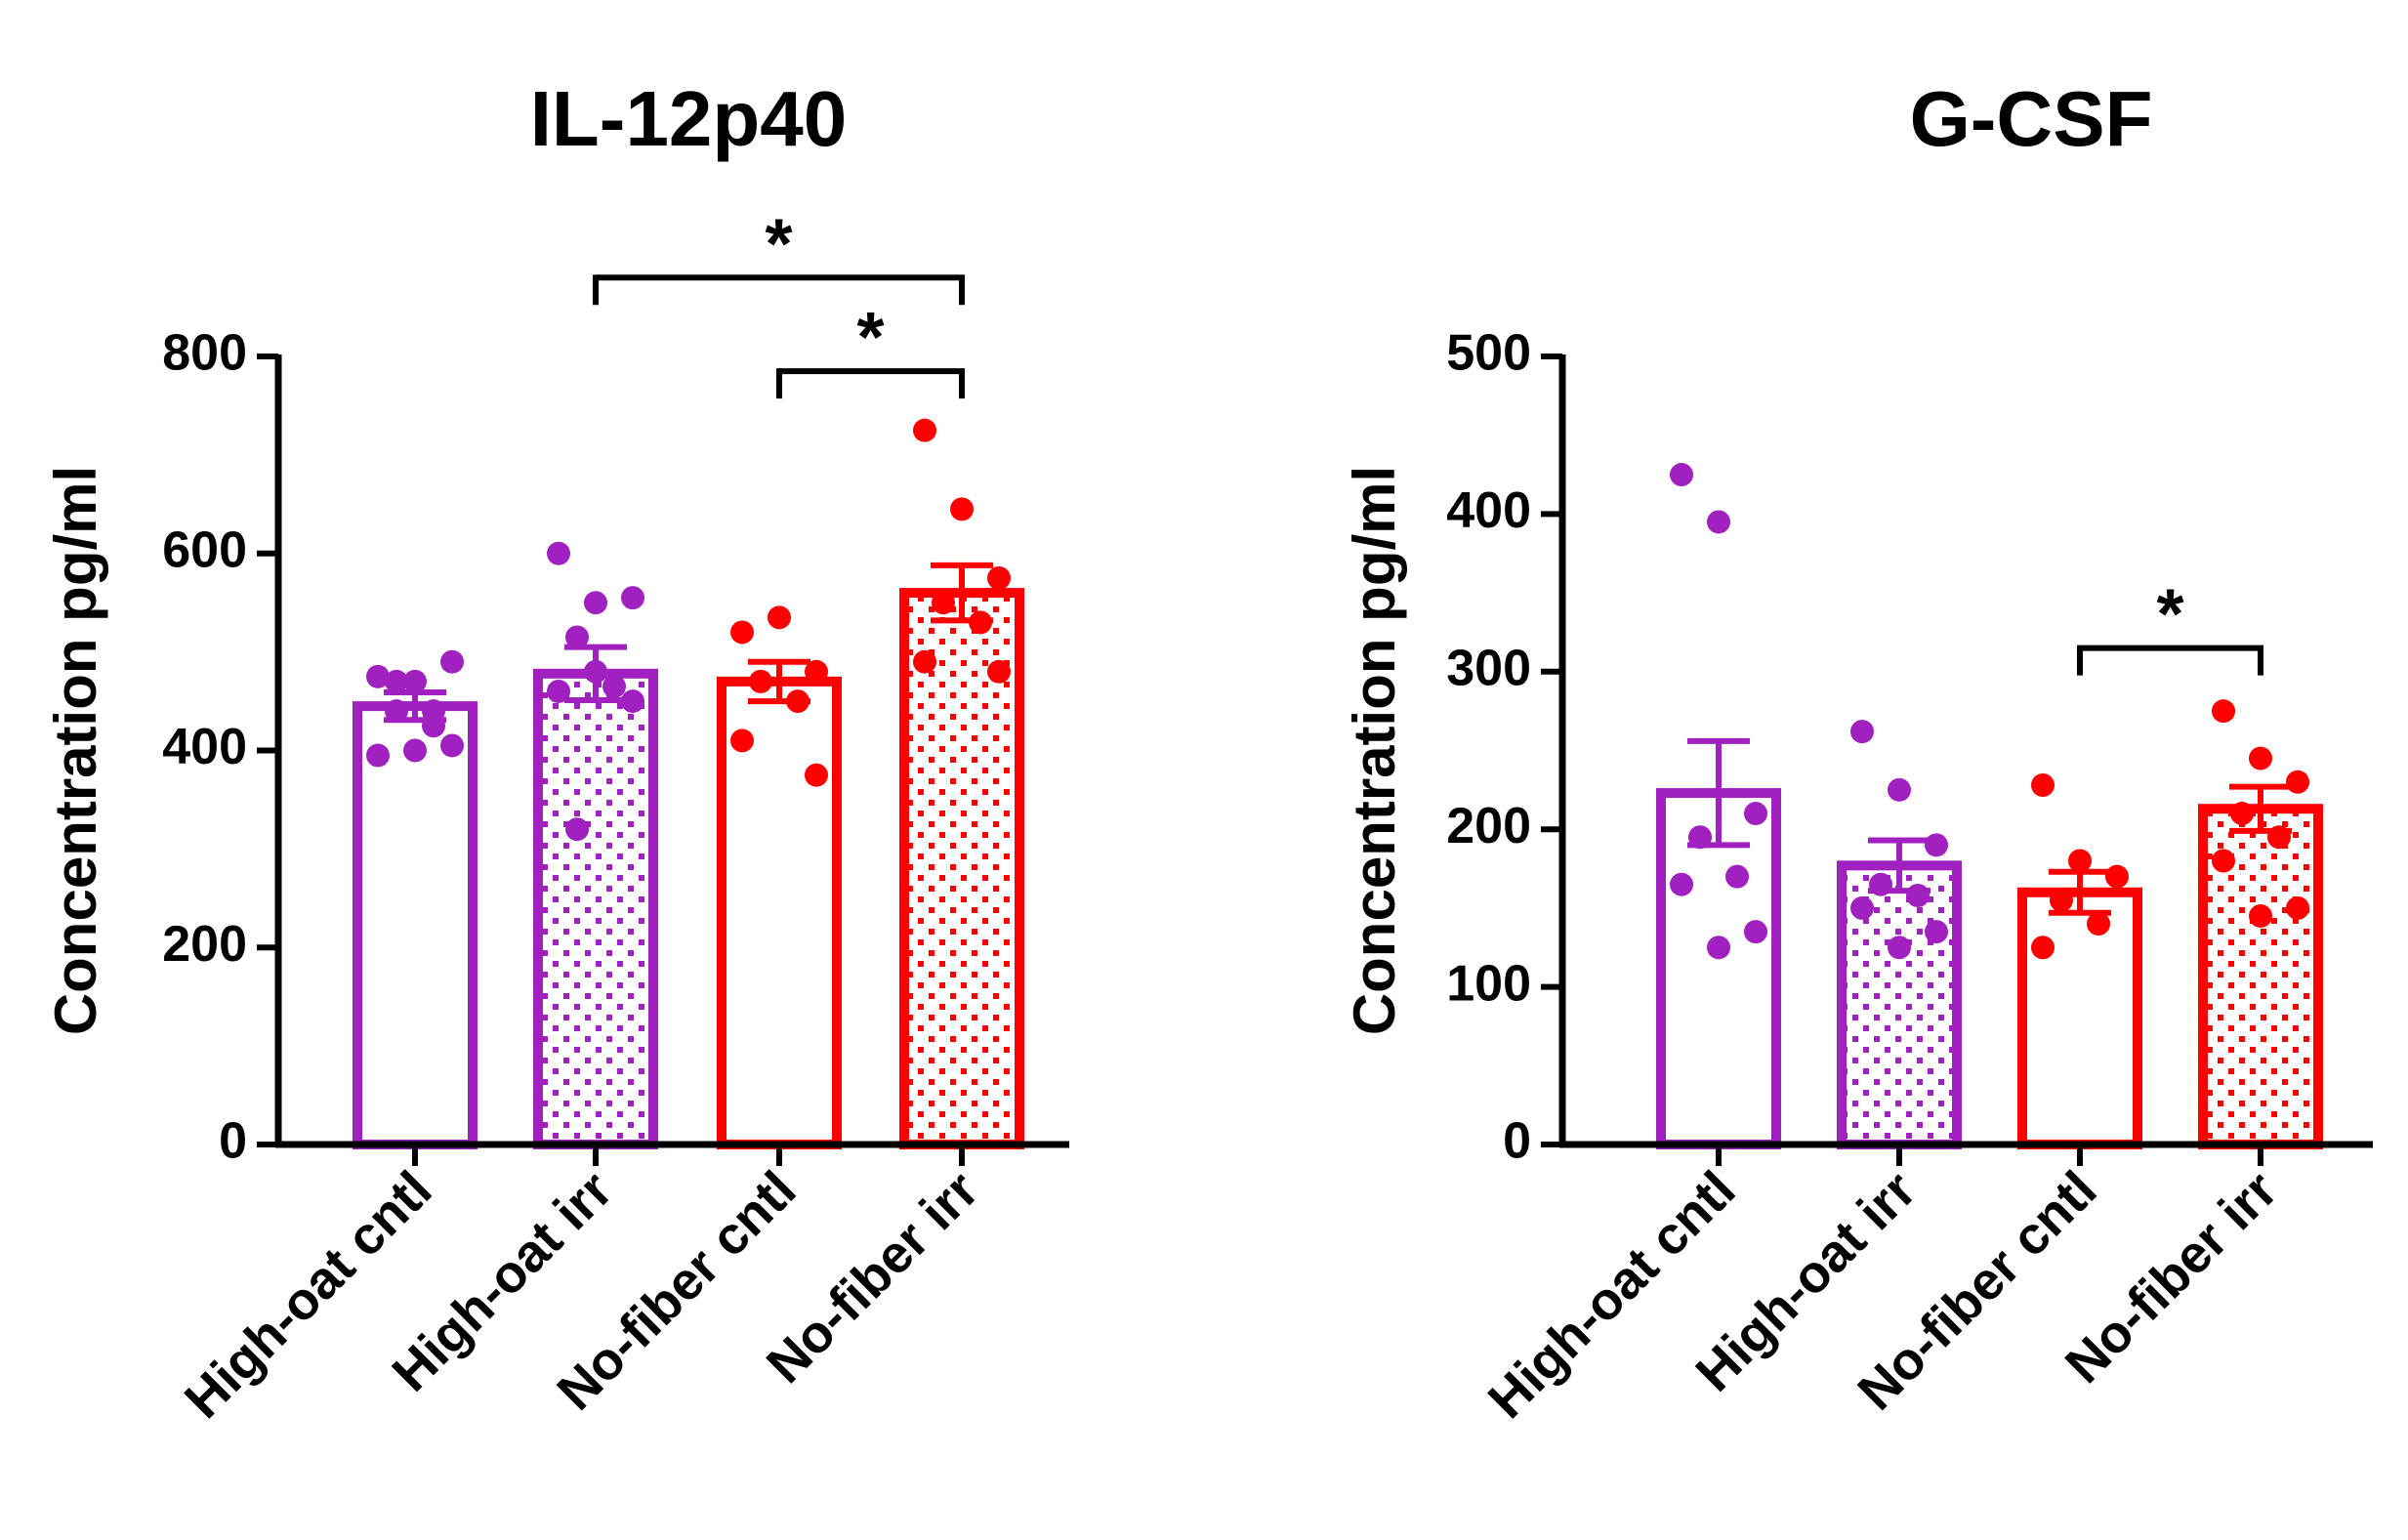 This screenshot has width=2408, height=1540. What do you see at coordinates (1488, 353) in the screenshot?
I see `y-tick-label-5: 500` at bounding box center [1488, 353].